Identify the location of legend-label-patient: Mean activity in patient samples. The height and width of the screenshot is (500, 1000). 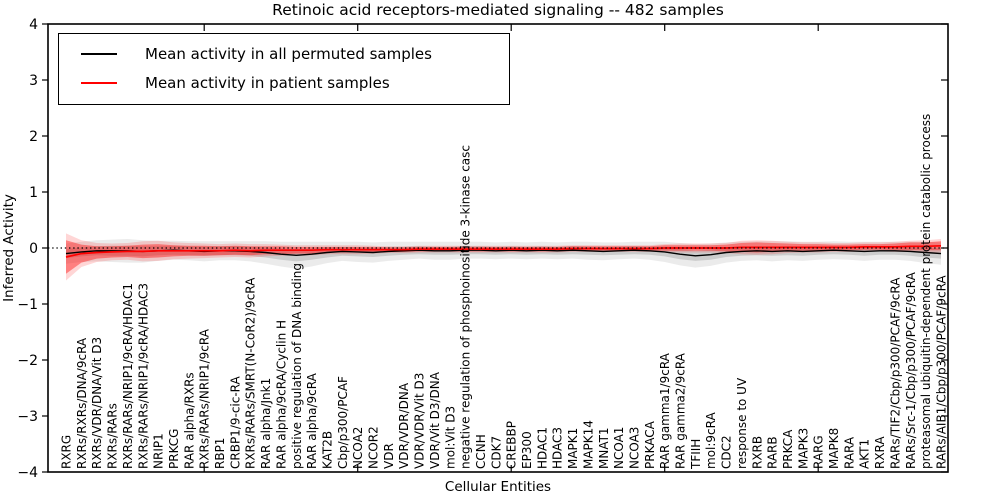
(267, 82).